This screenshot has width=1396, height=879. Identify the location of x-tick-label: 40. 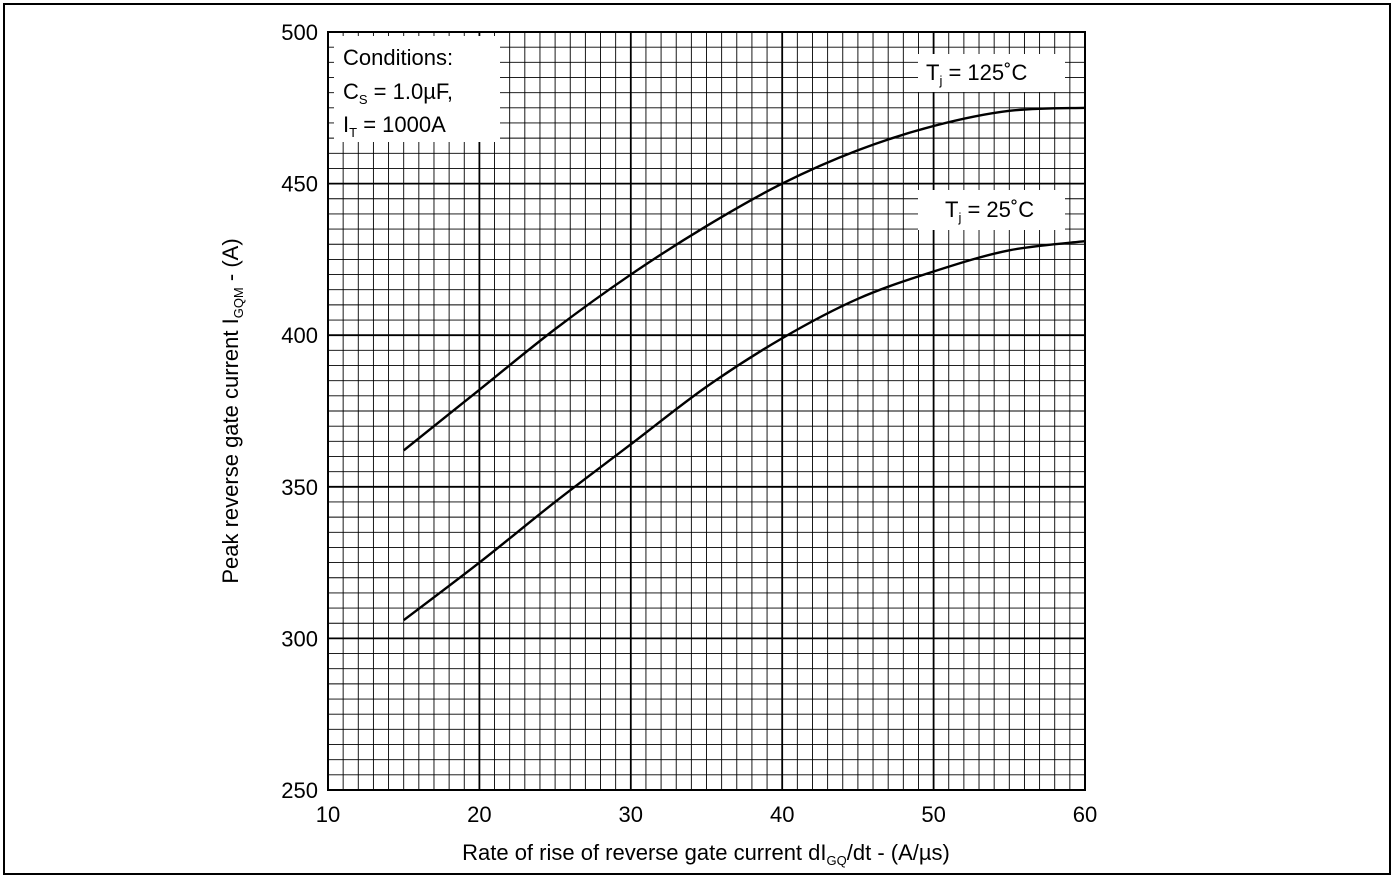
(782, 814).